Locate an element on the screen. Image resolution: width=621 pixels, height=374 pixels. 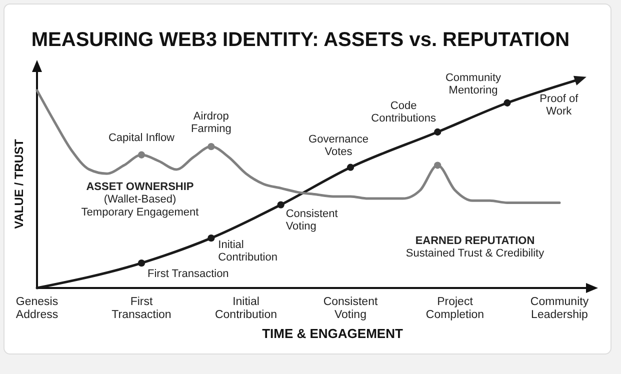
annotation: Initial Contribution is located at coordinates (248, 251).